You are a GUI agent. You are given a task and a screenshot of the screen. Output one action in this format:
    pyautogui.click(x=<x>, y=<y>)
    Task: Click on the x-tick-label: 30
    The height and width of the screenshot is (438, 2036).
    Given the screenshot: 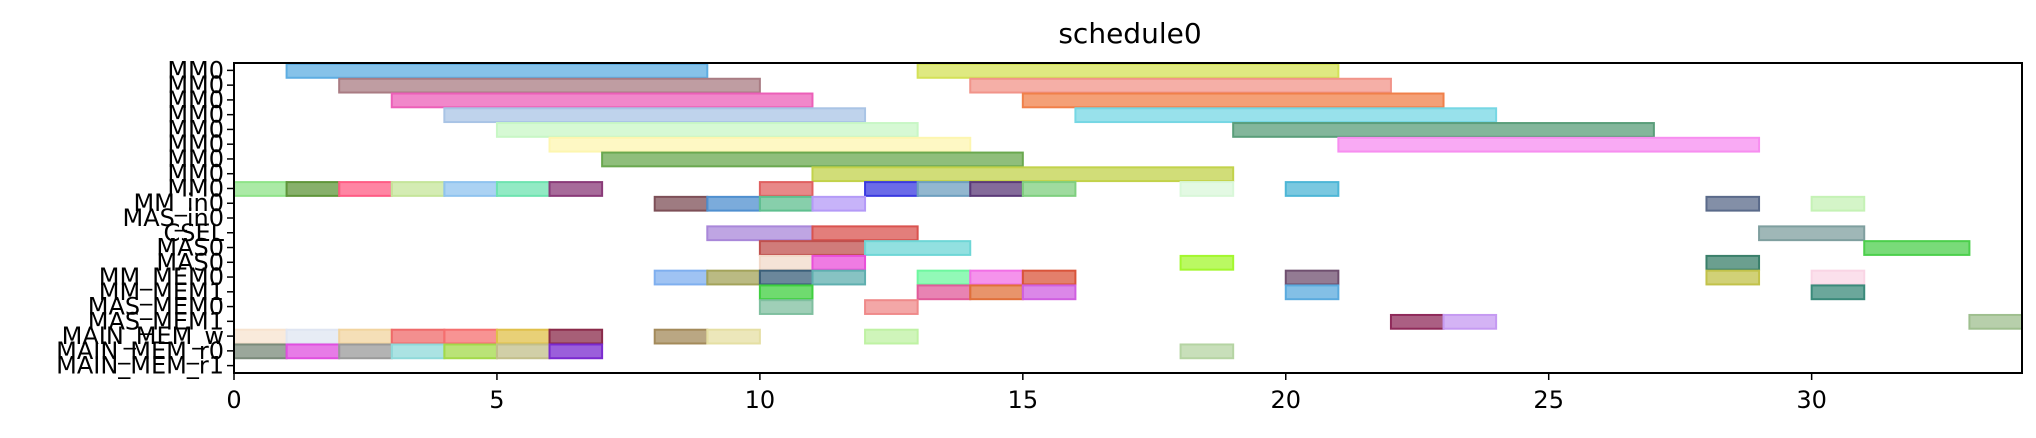 What is the action you would take?
    pyautogui.click(x=1811, y=400)
    